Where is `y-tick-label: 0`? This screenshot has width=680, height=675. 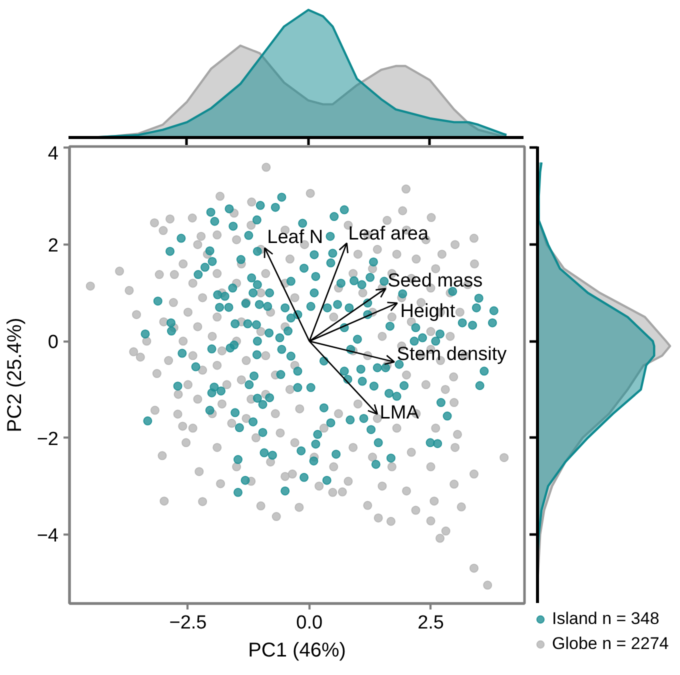
y-tick-label: 0 is located at coordinates (53, 343).